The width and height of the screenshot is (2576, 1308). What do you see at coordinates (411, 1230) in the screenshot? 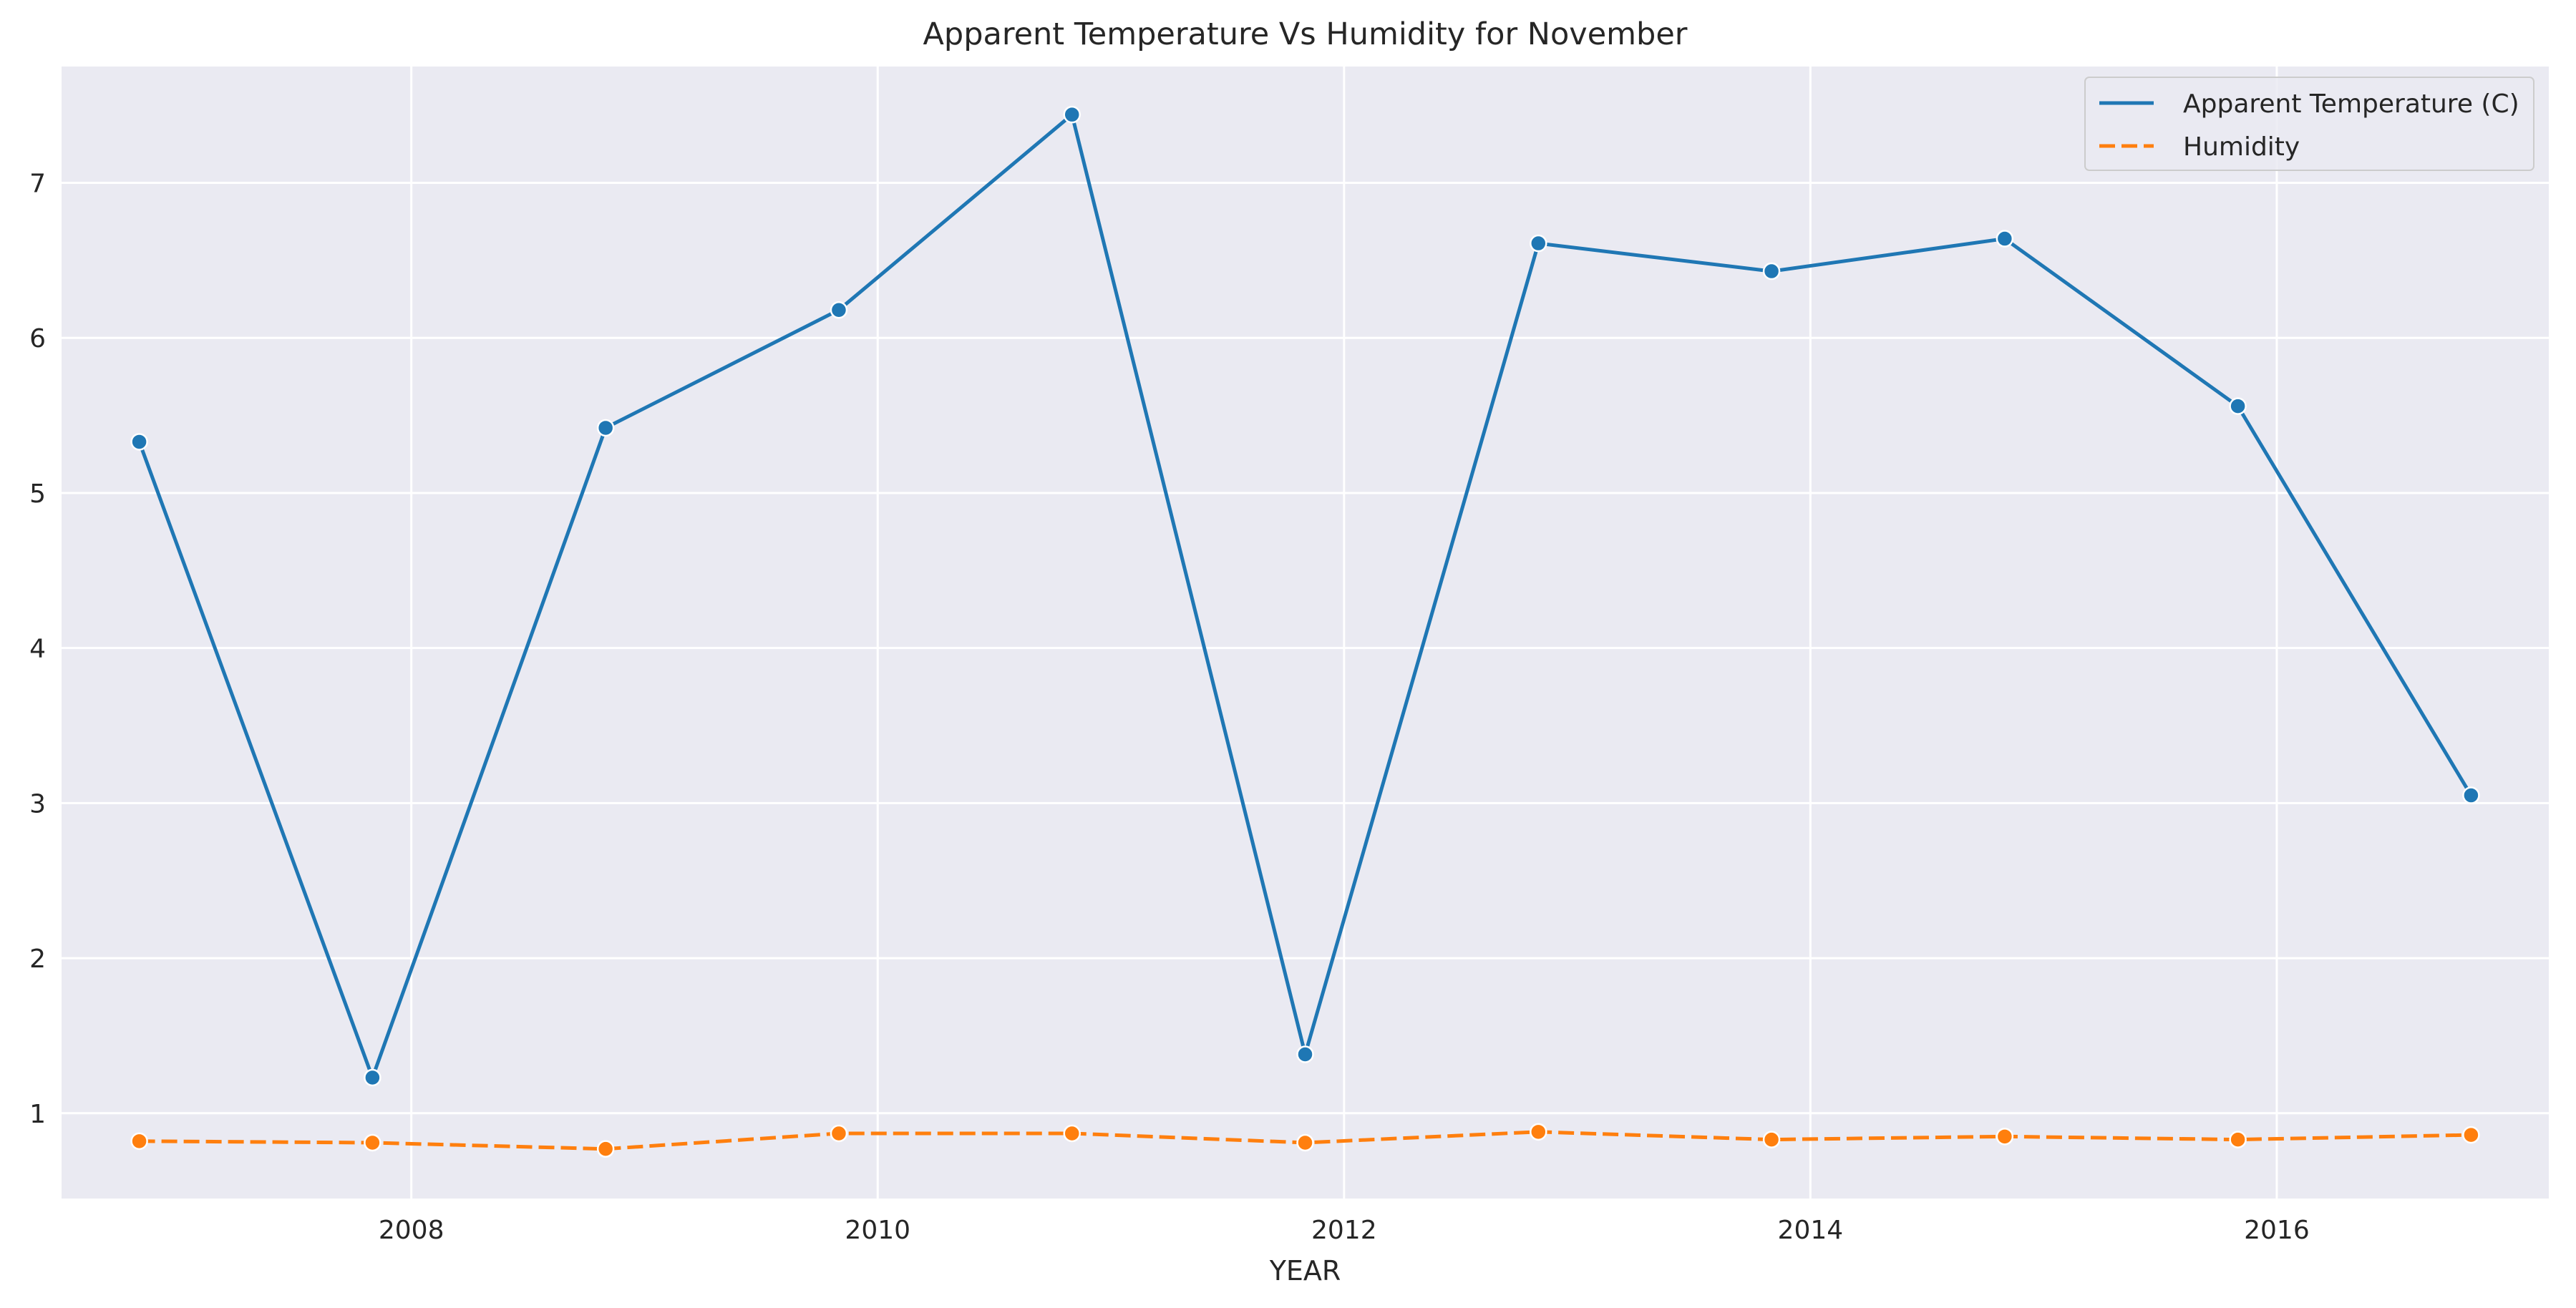
I see `x-tick-label: 2008` at bounding box center [411, 1230].